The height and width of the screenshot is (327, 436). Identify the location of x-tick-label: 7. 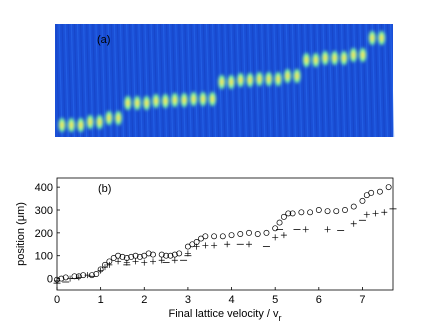
(362, 300).